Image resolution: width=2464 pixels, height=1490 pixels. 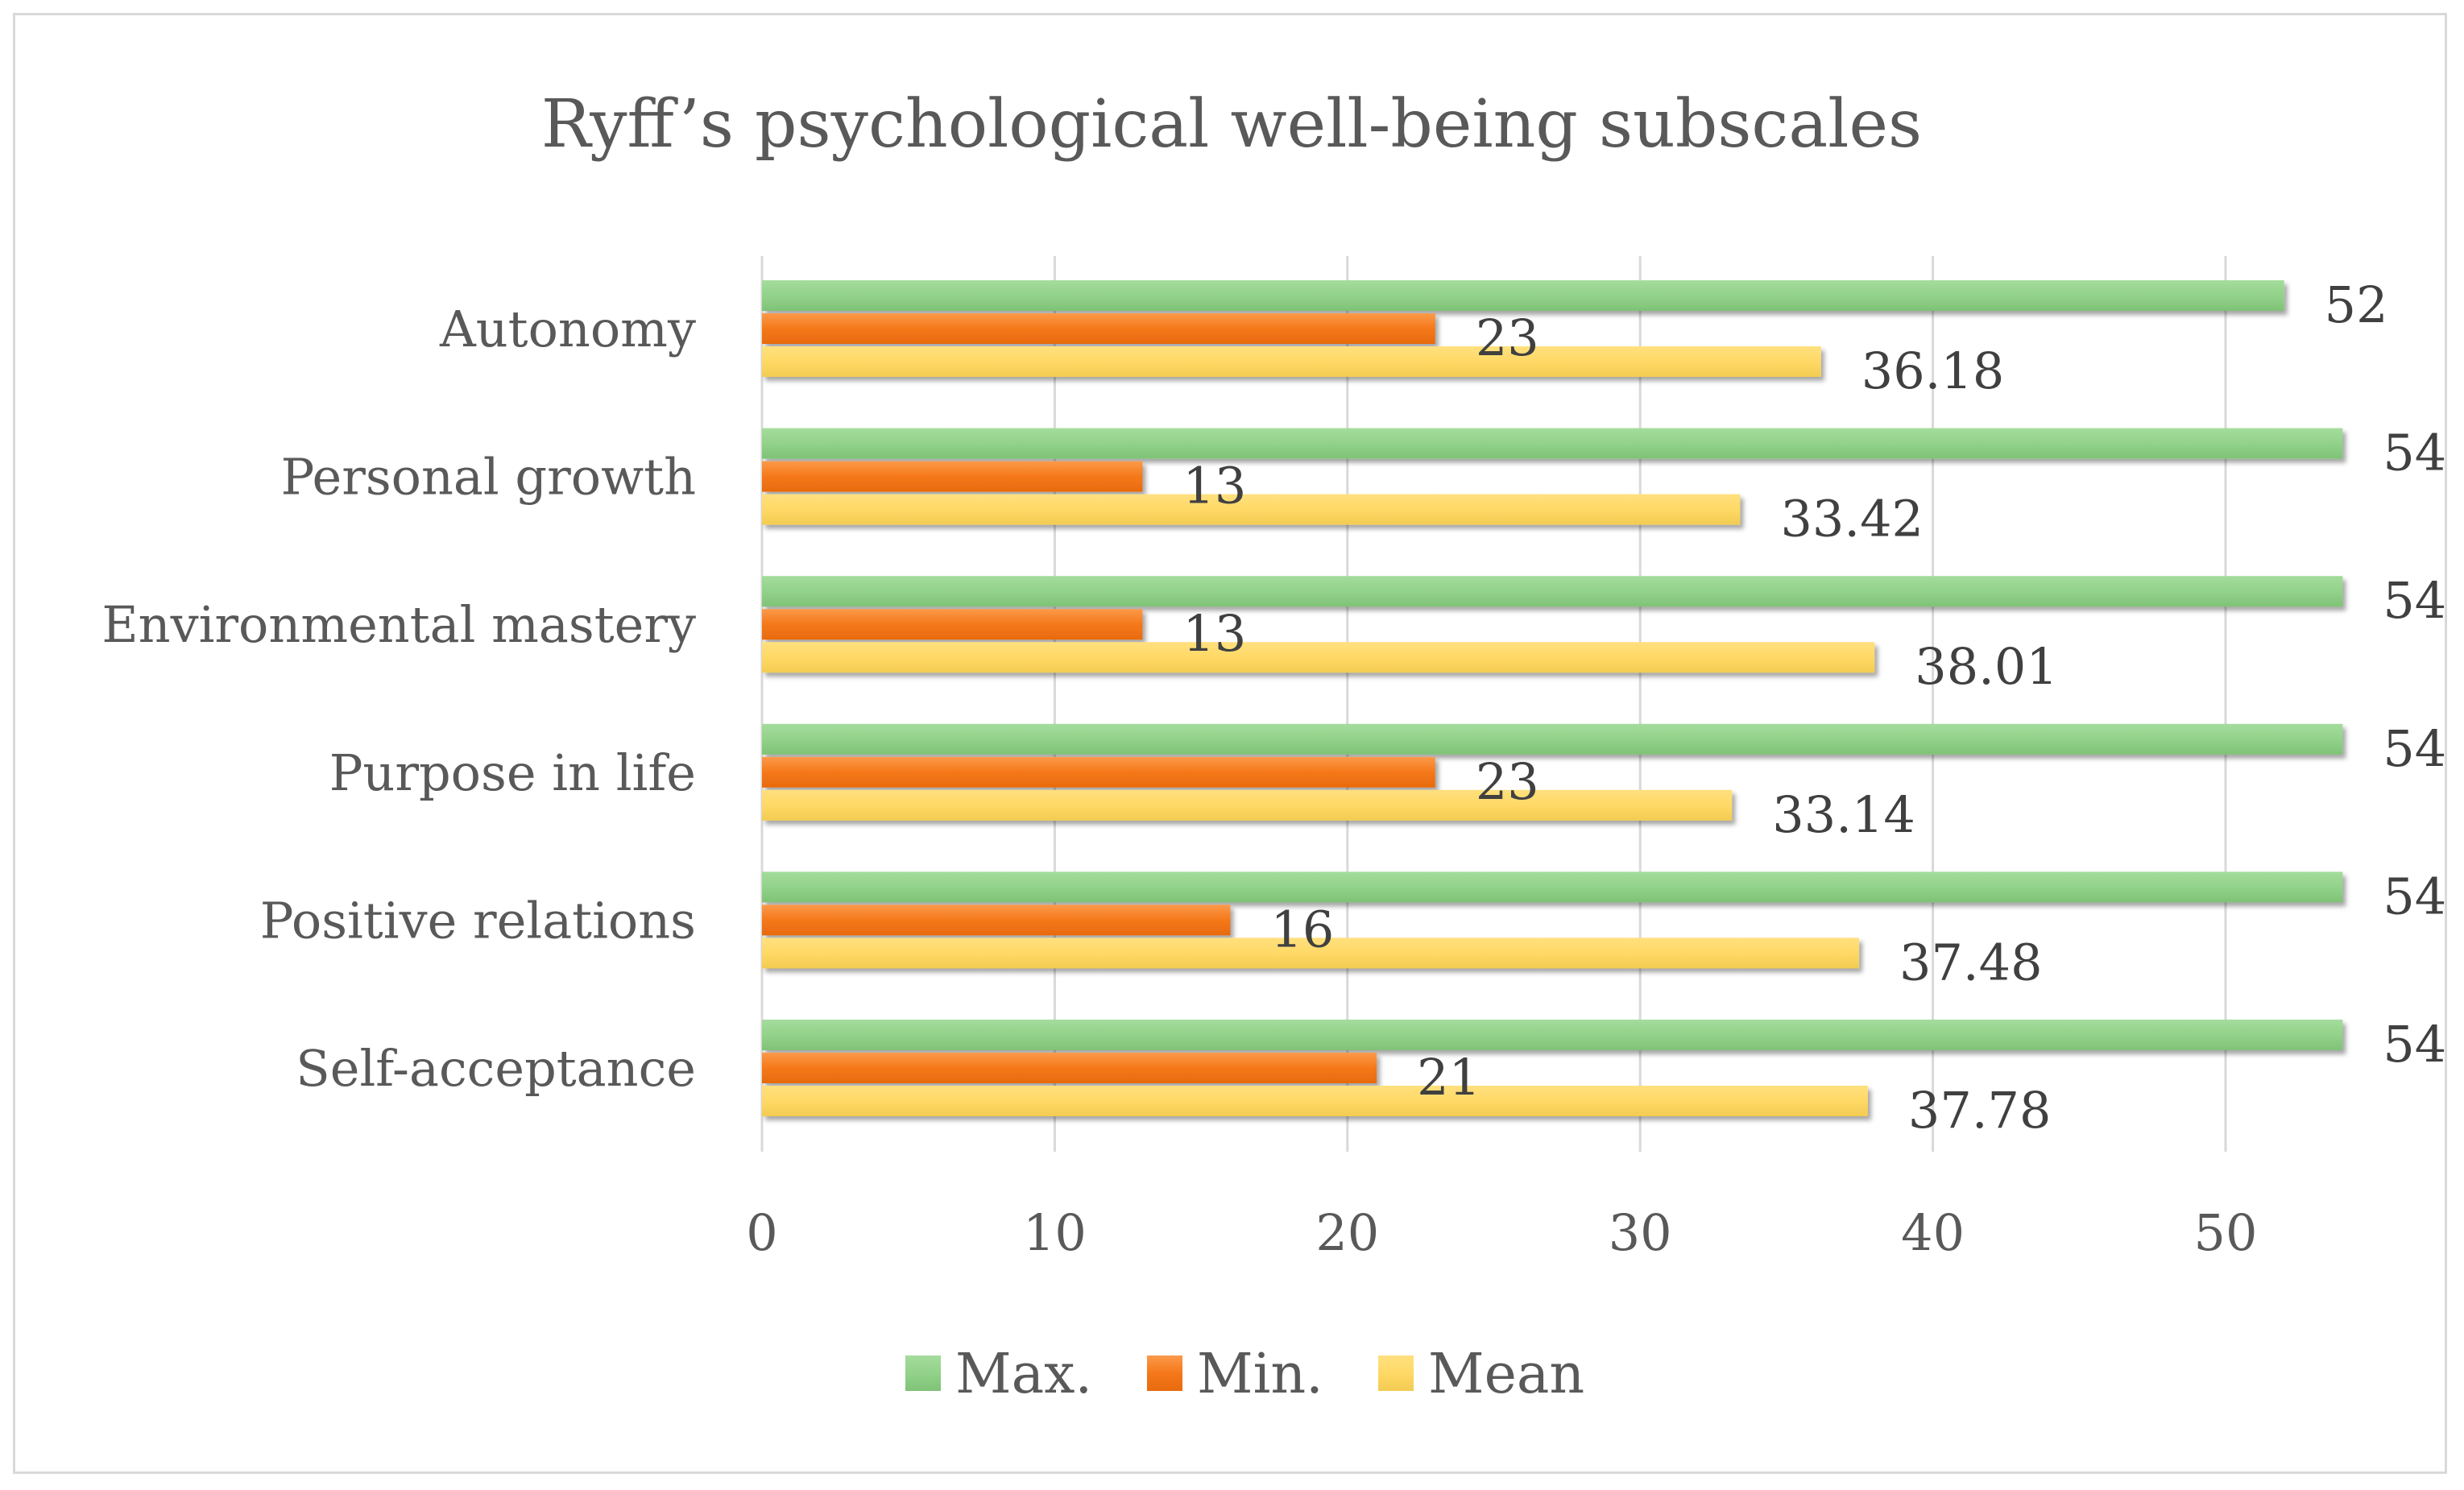 I want to click on data-label: 16, so click(x=1302, y=929).